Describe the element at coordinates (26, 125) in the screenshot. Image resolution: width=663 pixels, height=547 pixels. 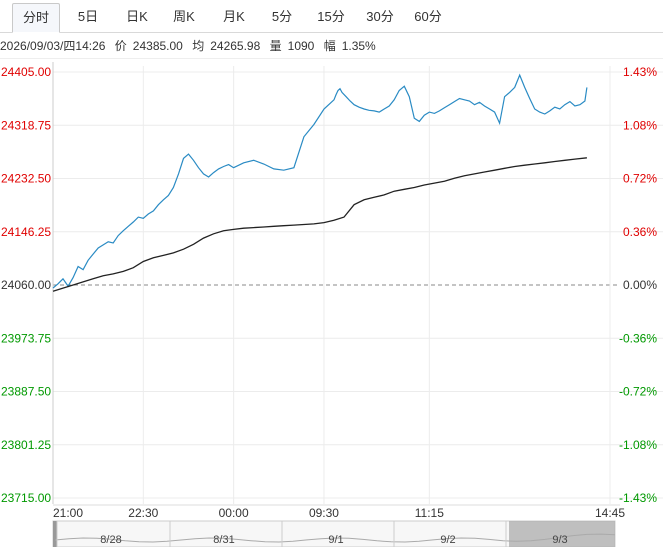
I see `y-tick-label: 24318.75` at that location.